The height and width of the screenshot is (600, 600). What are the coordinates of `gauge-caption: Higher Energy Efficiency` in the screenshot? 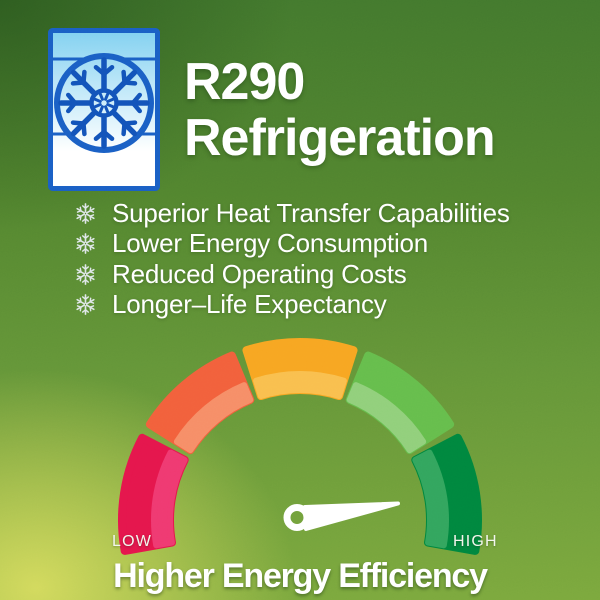 It's located at (300, 576).